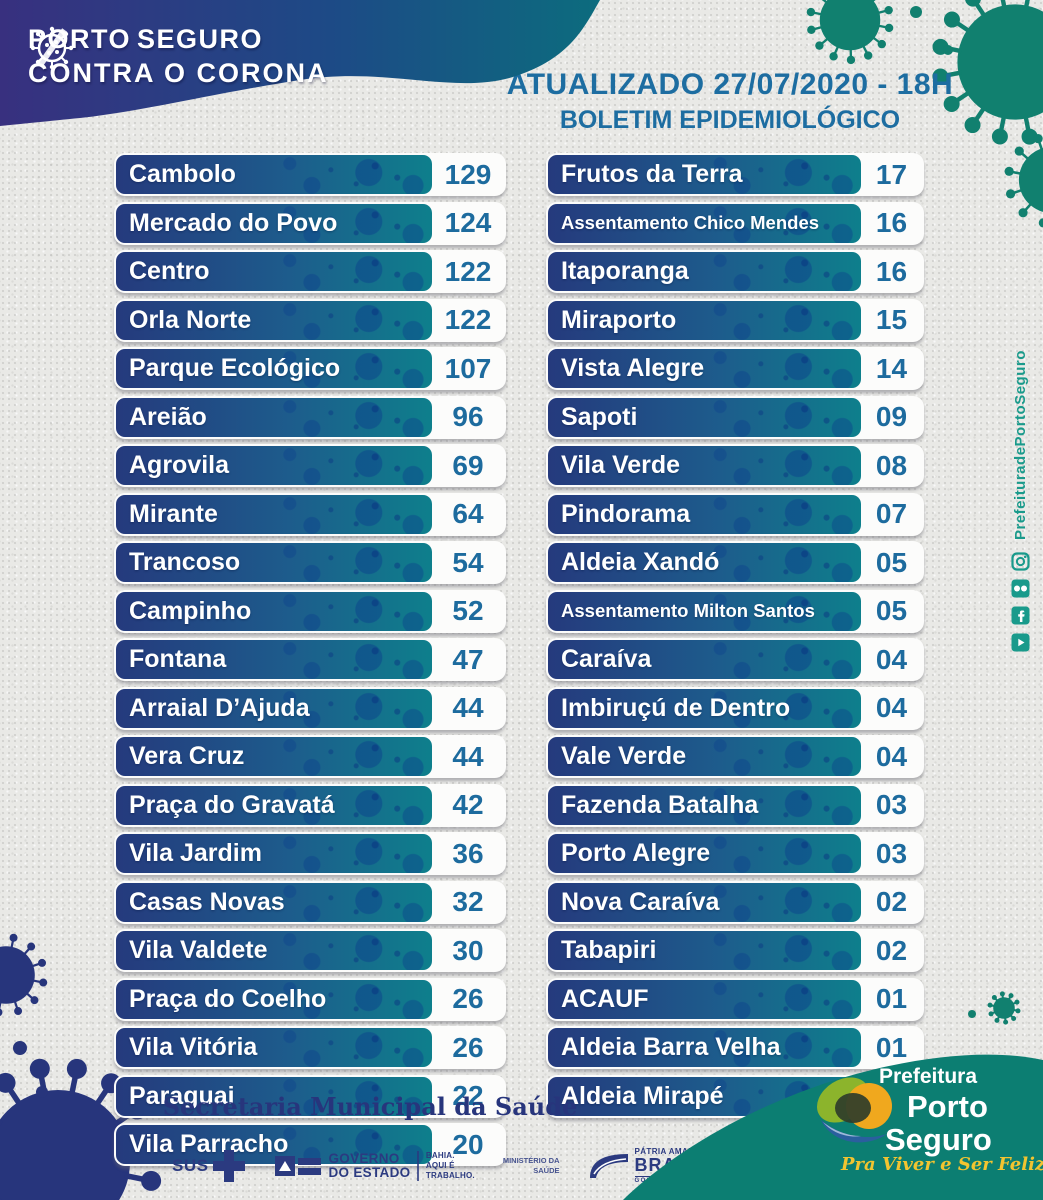 The width and height of the screenshot is (1043, 1200). What do you see at coordinates (195, 853) in the screenshot?
I see `locality-name: Vila Jardim` at bounding box center [195, 853].